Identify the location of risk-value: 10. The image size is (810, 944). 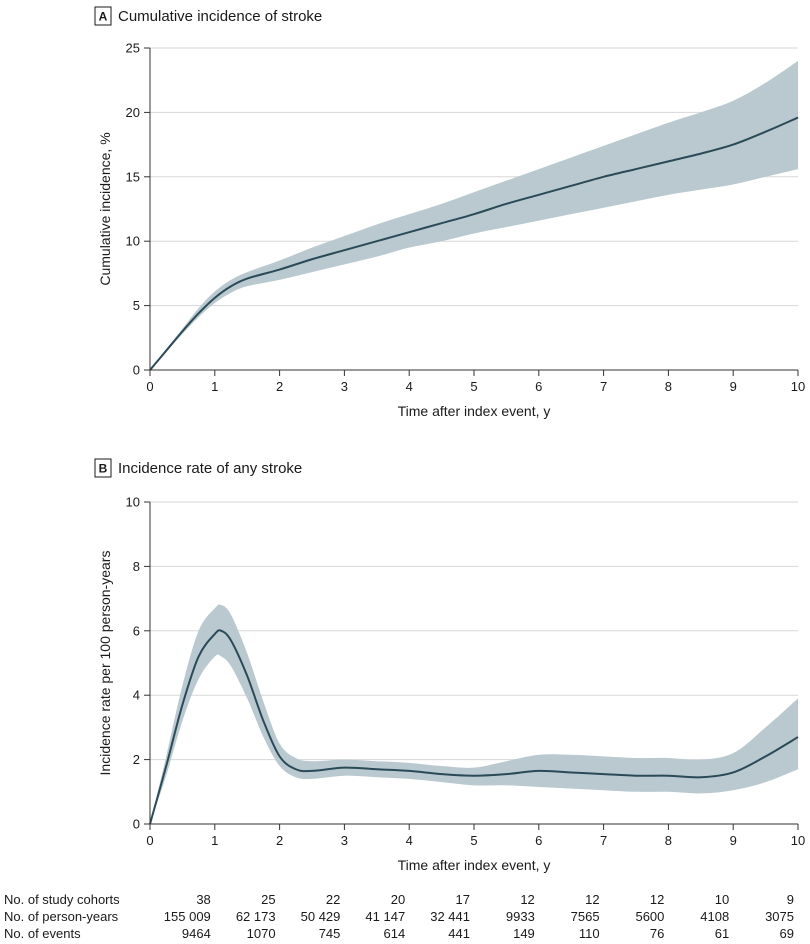
(722, 899).